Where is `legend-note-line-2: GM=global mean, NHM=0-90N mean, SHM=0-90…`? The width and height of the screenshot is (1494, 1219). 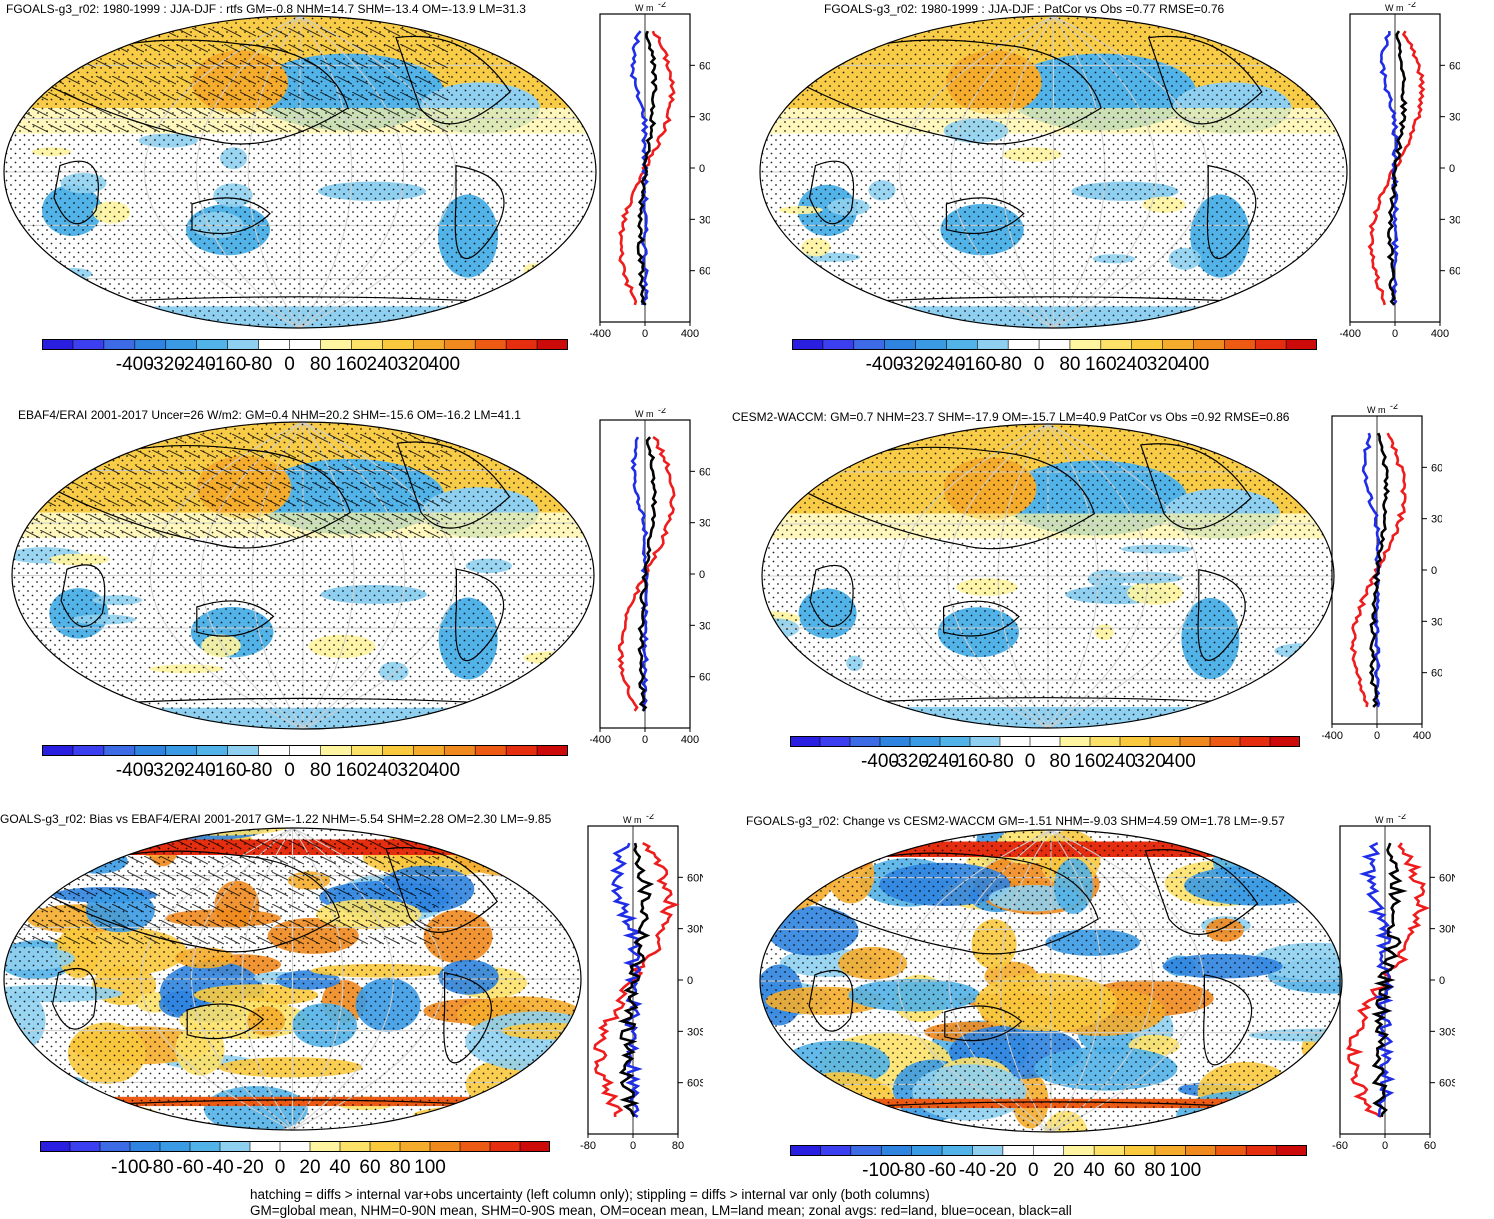
legend-note-line-2: GM=global mean, NHM=0-90N mean, SHM=0-90… is located at coordinates (661, 1210).